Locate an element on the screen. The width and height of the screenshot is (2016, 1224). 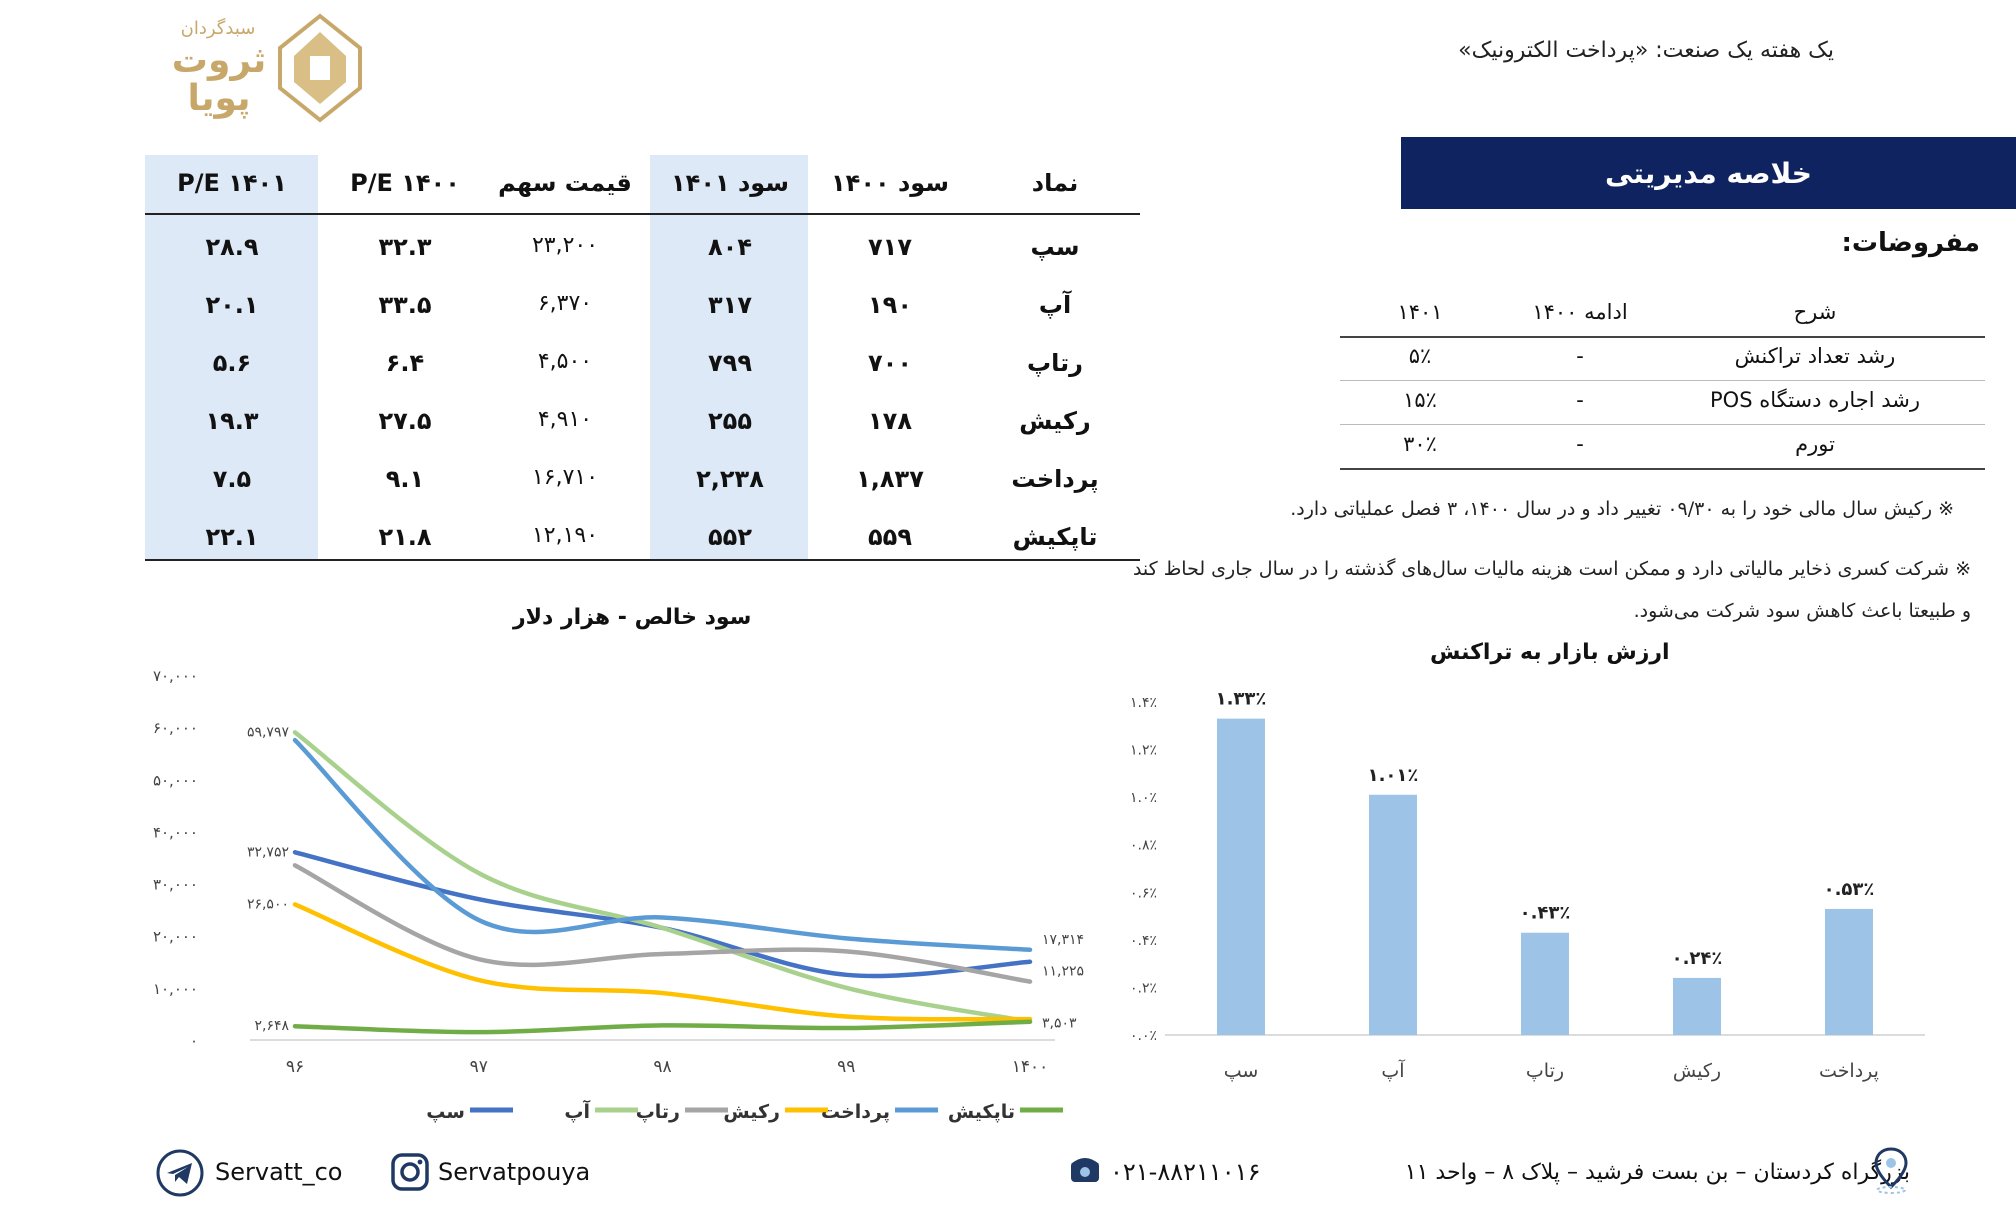
col-profit-1400-cell: ۱,۸۳۷ is located at coordinates (890, 479).